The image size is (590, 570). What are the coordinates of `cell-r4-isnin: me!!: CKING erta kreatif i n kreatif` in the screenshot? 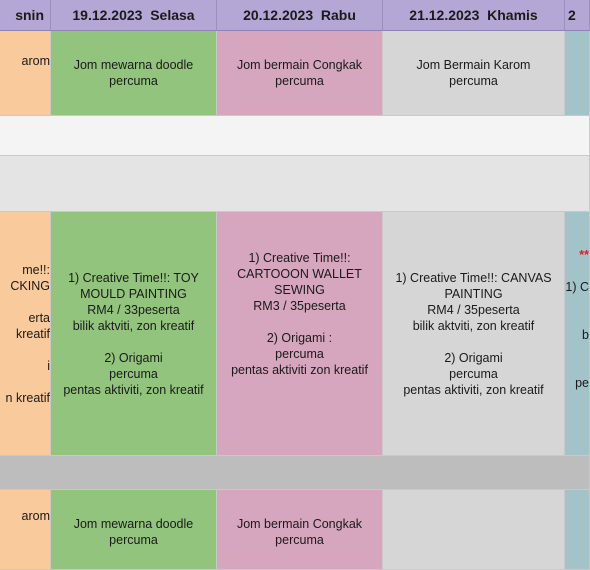 It's located at (25, 334).